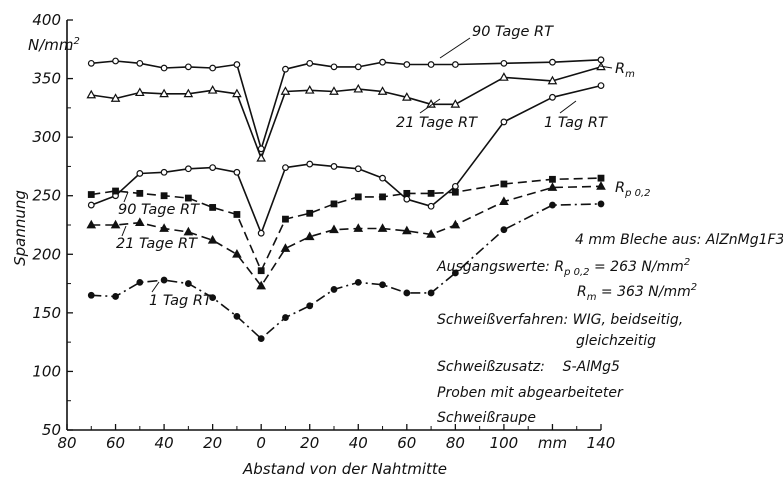 This screenshot has height=485, width=783. What do you see at coordinates (679, 240) in the screenshot?
I see `info-line-1: 4 mm Bleche aus: AlZnMg1F32` at bounding box center [679, 240].